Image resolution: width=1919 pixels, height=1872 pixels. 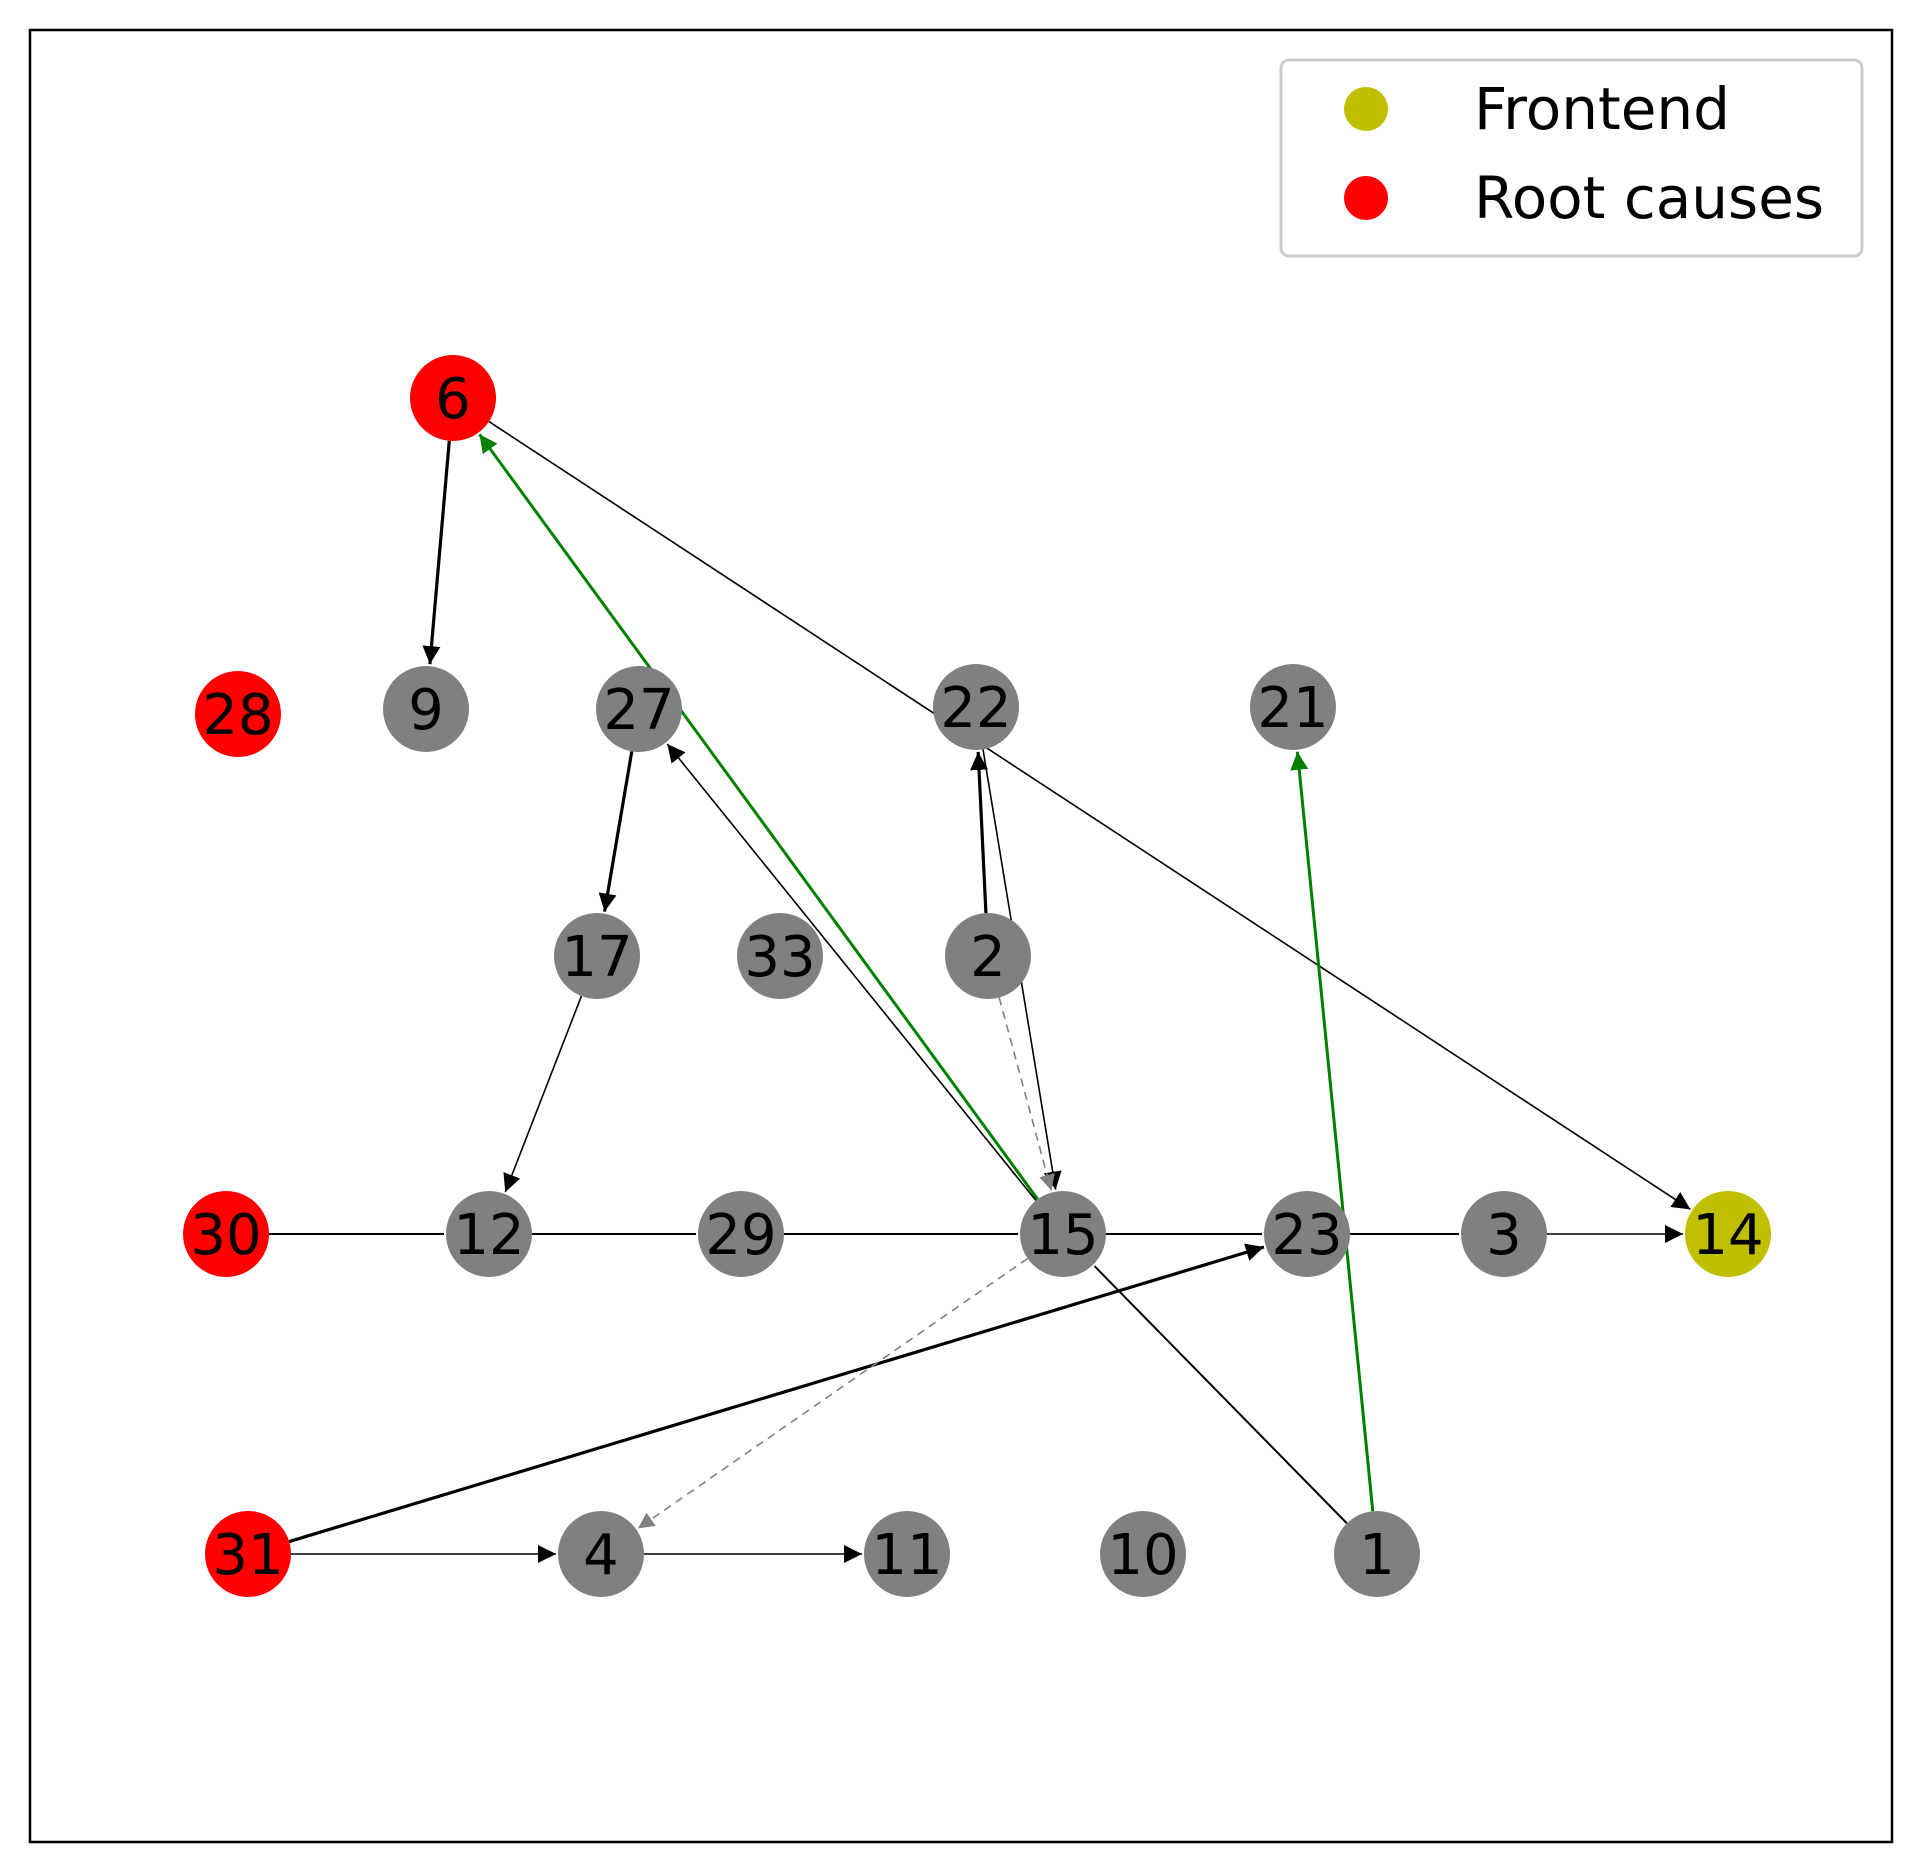 I want to click on node-label-3: 3, so click(x=1504, y=1235).